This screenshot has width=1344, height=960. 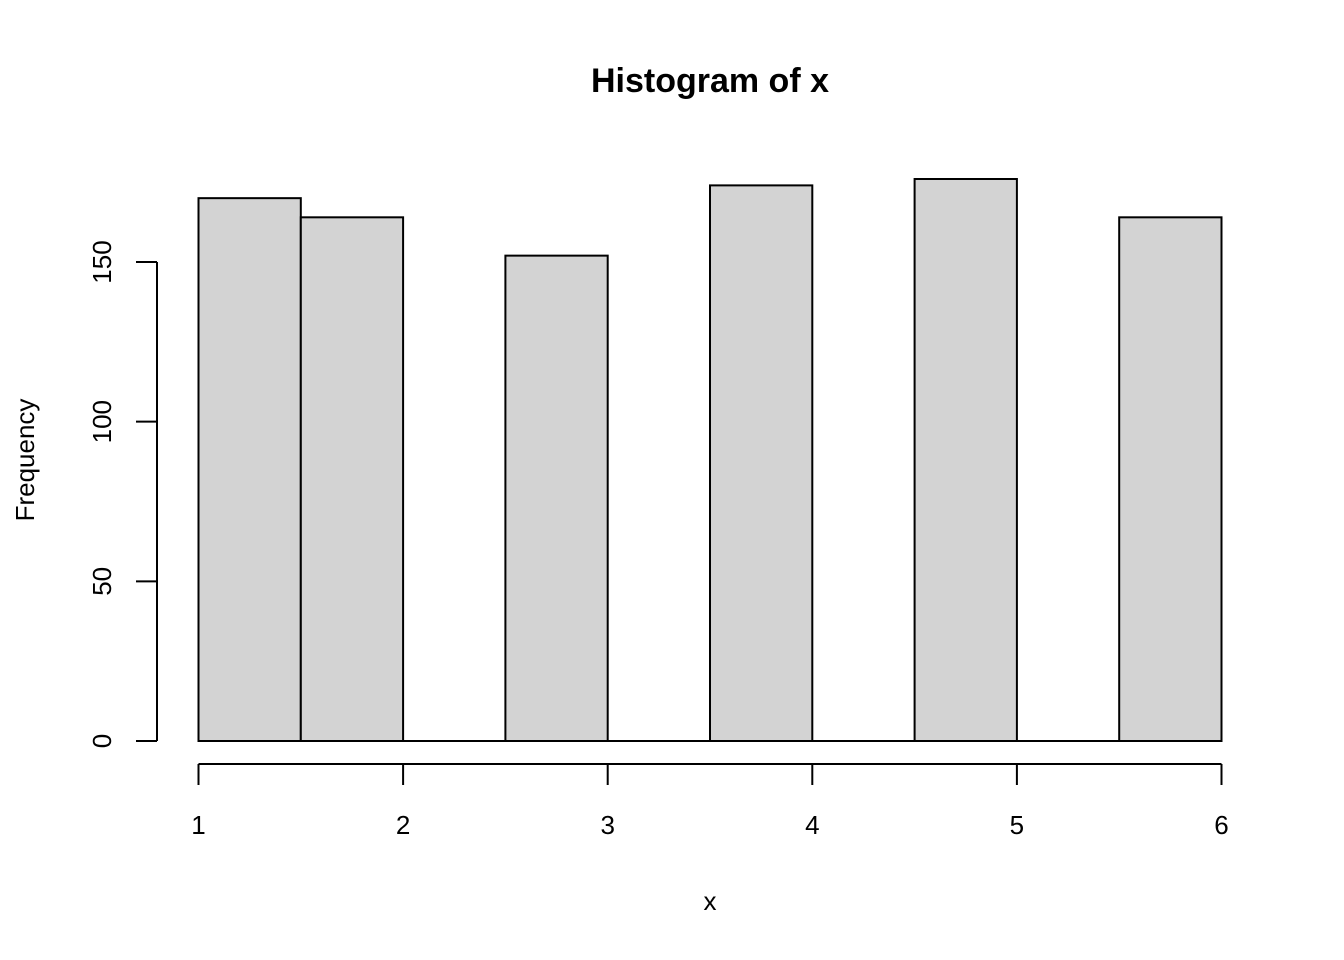 What do you see at coordinates (1017, 825) in the screenshot?
I see `x-tick-label: 5` at bounding box center [1017, 825].